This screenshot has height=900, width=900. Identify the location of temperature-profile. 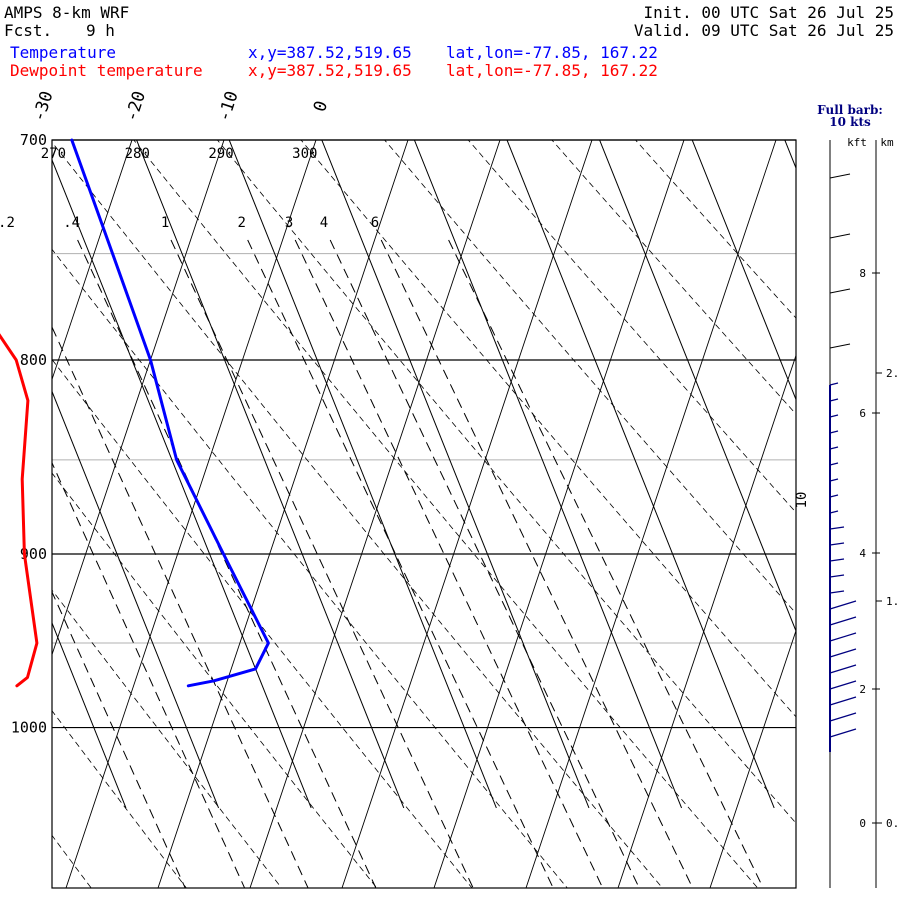
(170, 413).